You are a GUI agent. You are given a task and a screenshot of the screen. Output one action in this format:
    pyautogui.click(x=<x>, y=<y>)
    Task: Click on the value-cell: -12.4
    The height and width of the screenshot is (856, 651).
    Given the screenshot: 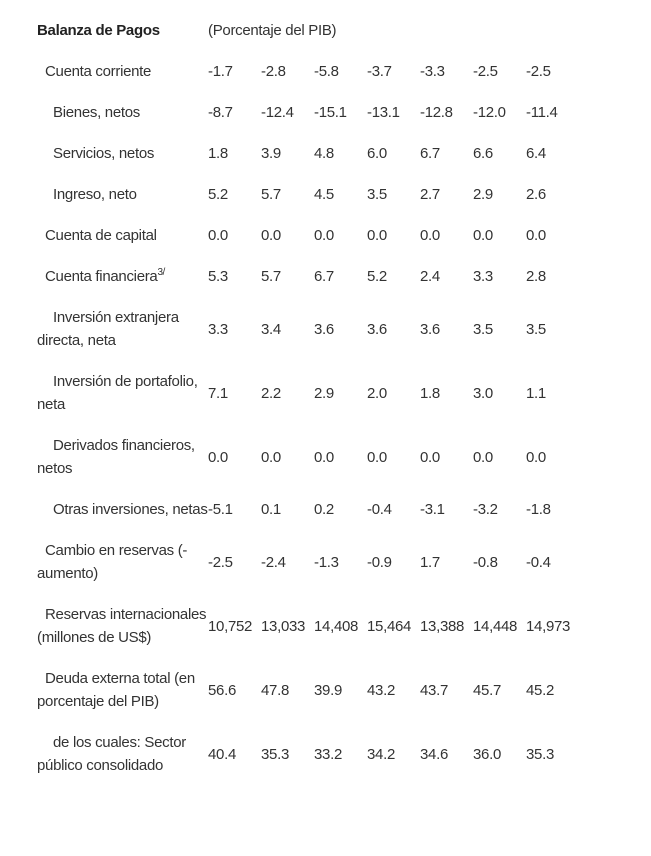 What is the action you would take?
    pyautogui.click(x=277, y=112)
    